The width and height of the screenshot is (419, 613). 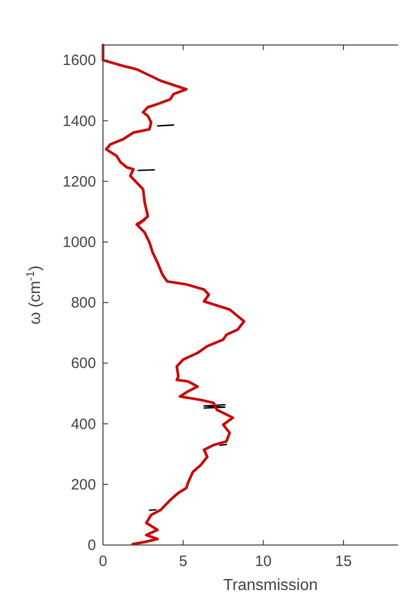 I want to click on y-tick-label: 1400, so click(x=79, y=121).